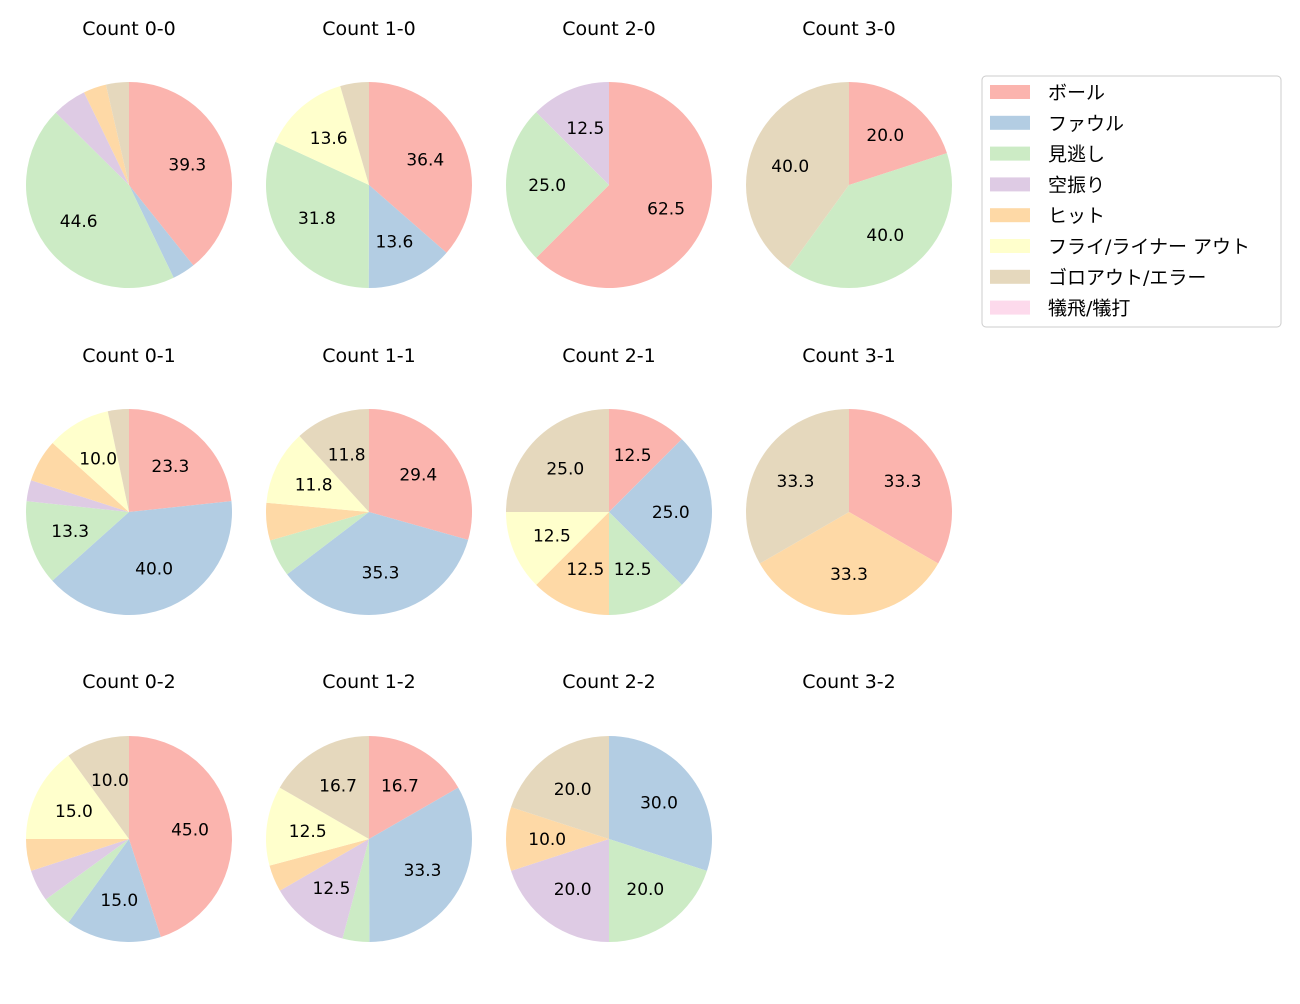 Image resolution: width=1300 pixels, height=1004 pixels. I want to click on legend-label: フライ/ライナー アウト, so click(1149, 247).